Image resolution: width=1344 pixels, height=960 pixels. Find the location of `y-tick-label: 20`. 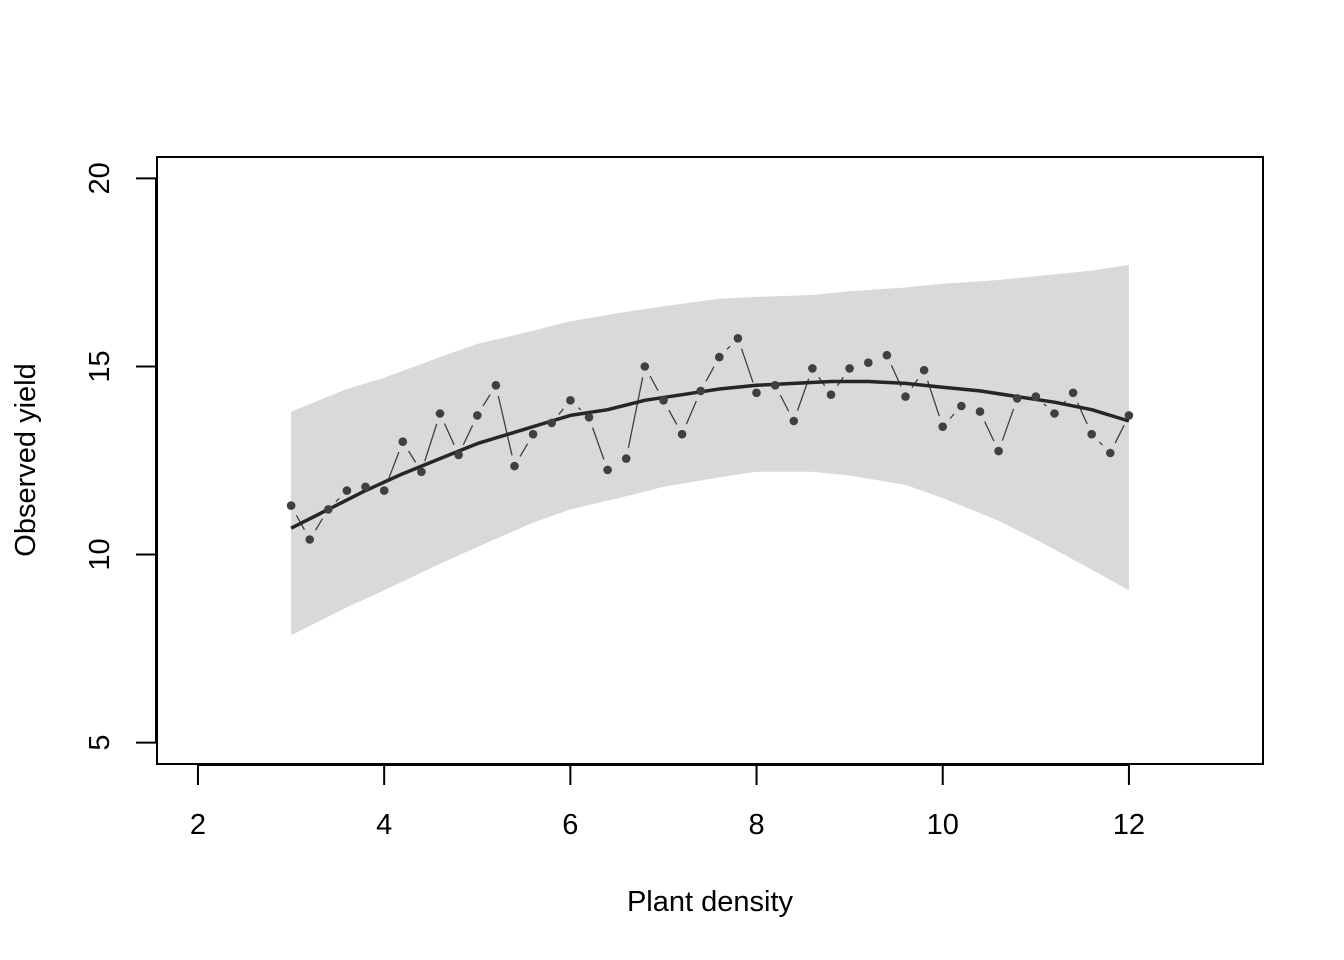

y-tick-label: 20 is located at coordinates (100, 178).